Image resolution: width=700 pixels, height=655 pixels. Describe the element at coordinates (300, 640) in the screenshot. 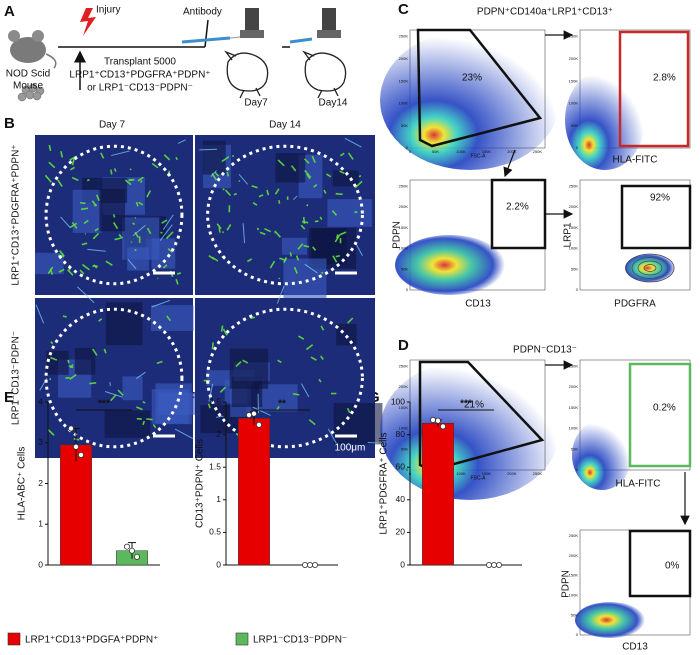

I see `legend-label: LRP1⁻CD13⁻PDPN⁻` at that location.